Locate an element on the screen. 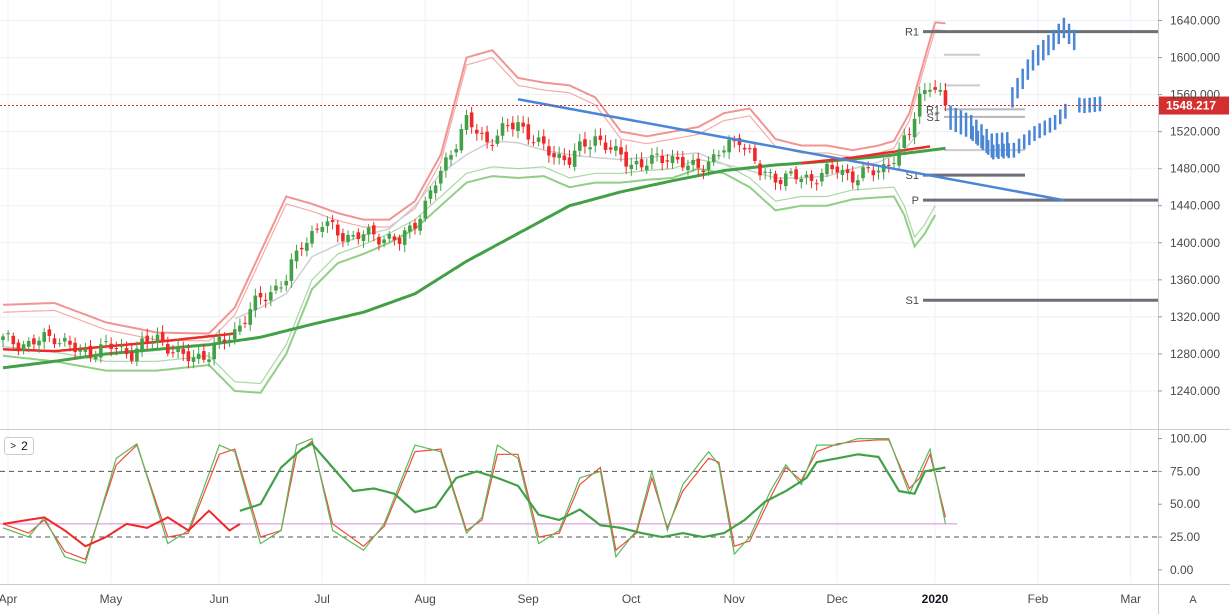  x-tick-label: Oct is located at coordinates (631, 599).